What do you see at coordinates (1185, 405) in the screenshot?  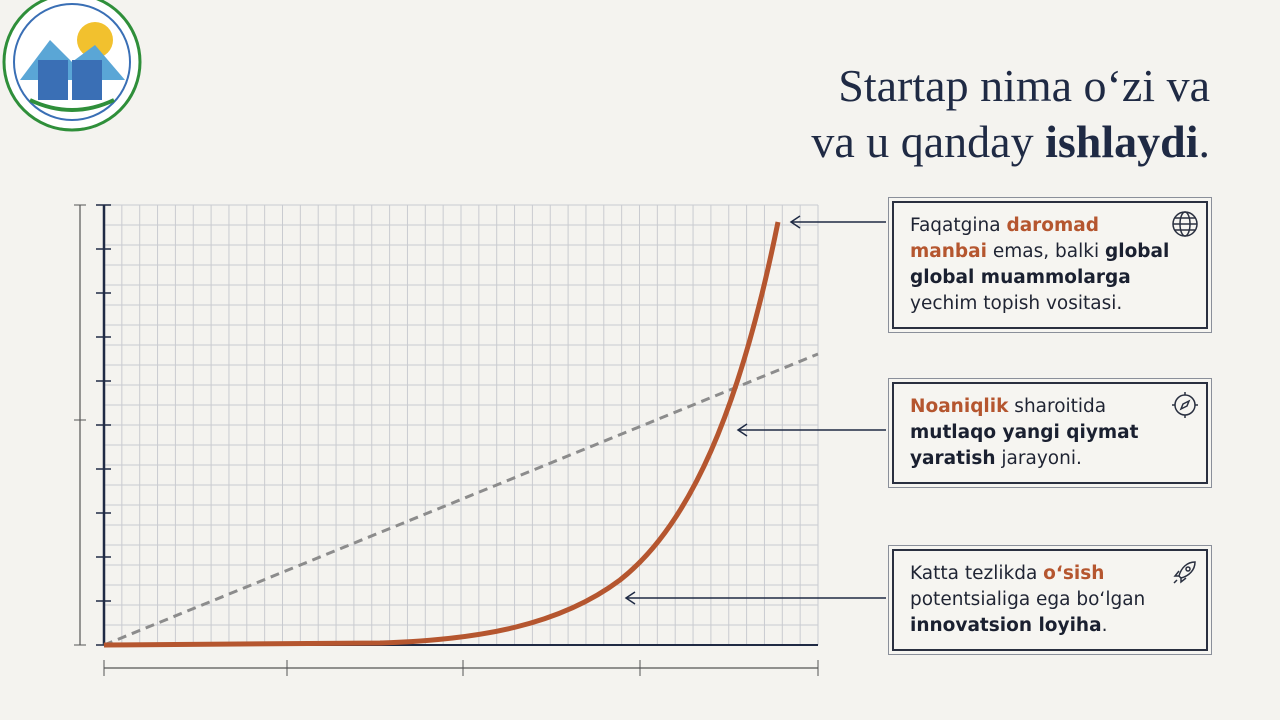 I see `compass-icon` at bounding box center [1185, 405].